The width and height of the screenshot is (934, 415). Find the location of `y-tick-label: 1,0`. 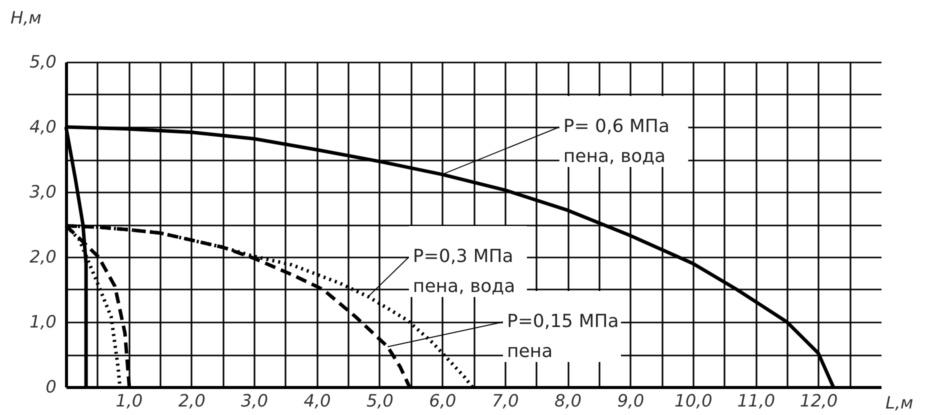

y-tick-label: 1,0 is located at coordinates (42, 322).